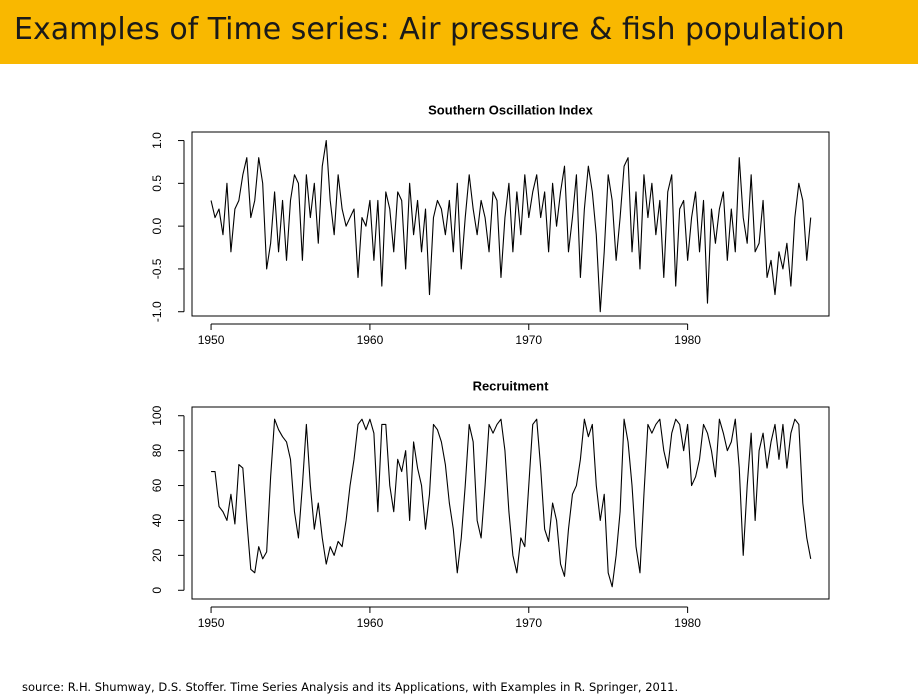  I want to click on y-tick-label: 80, so click(157, 451).